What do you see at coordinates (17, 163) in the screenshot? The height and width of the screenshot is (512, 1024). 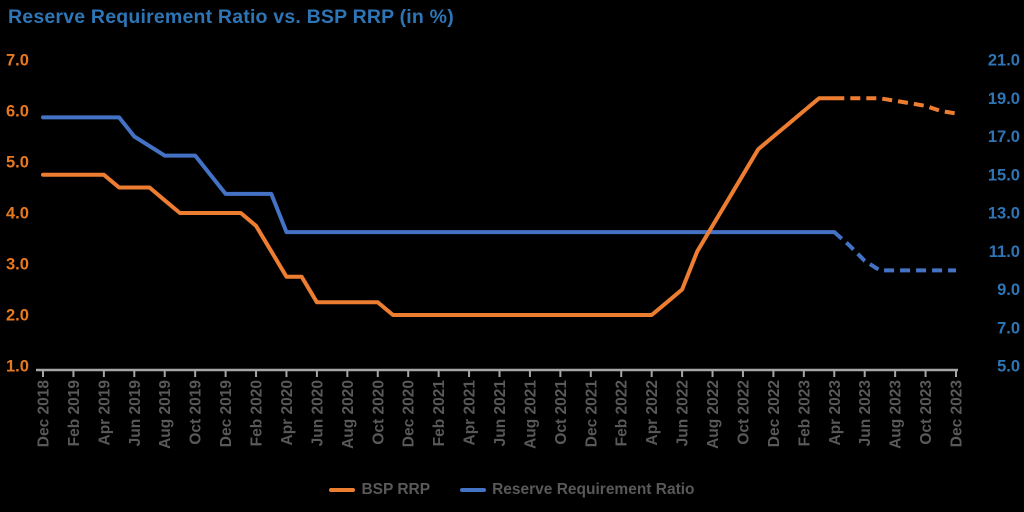 I see `y-axis-label-left: 5.0` at bounding box center [17, 163].